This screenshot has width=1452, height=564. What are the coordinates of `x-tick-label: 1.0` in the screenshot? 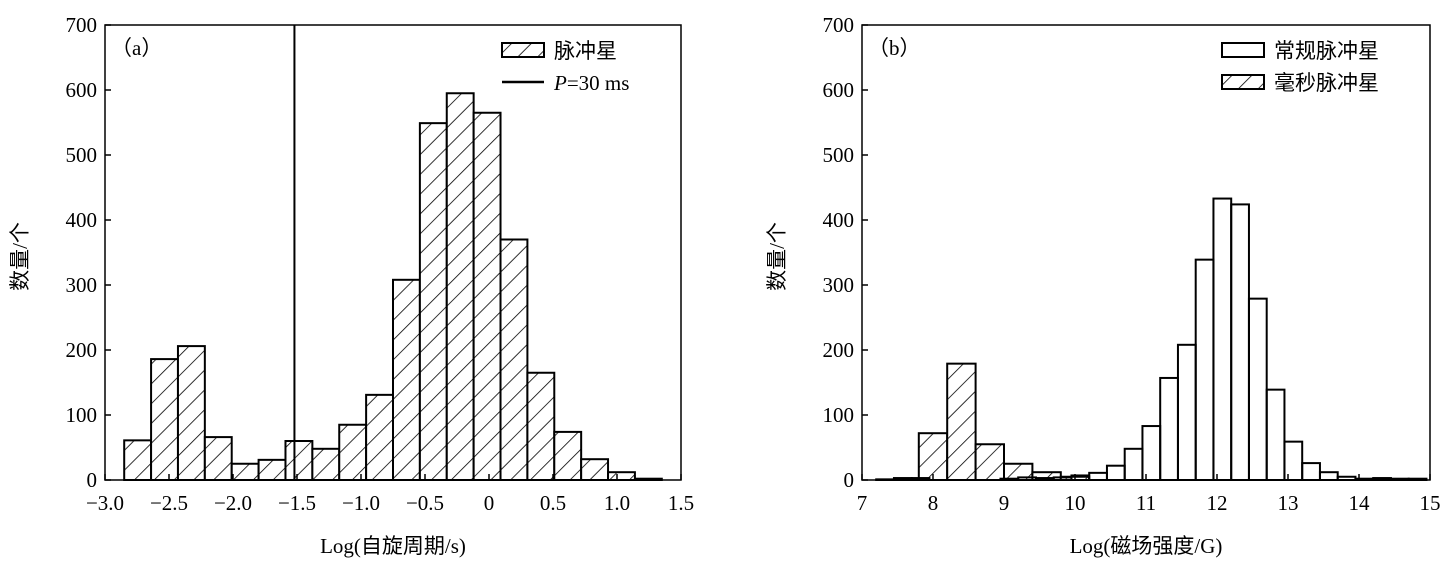 It's located at (617, 503).